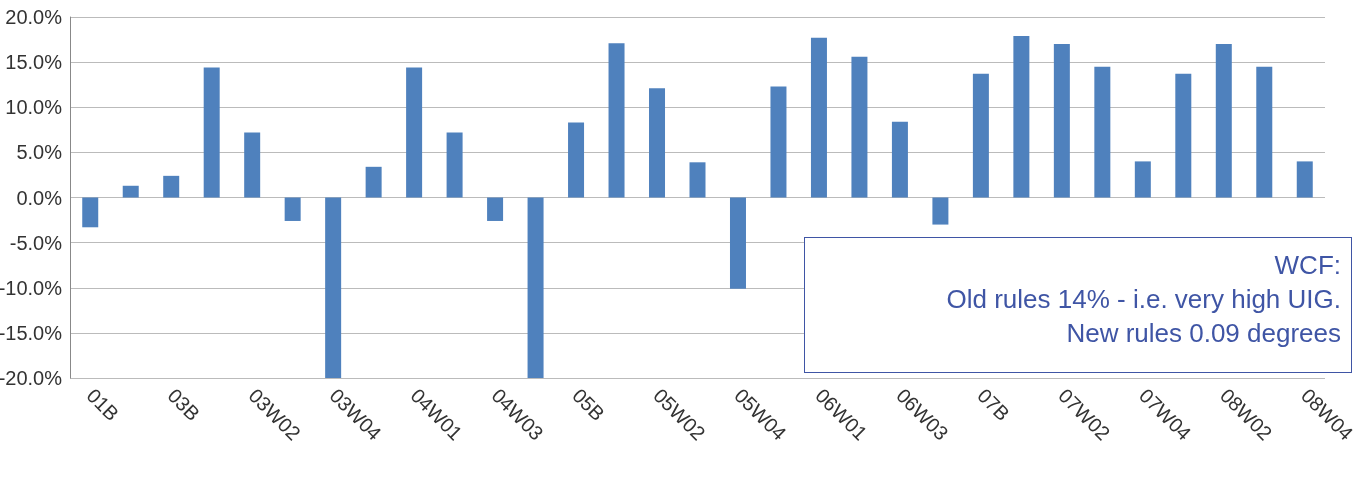 This screenshot has height=484, width=1355. I want to click on x-tick-label: 05B, so click(588, 404).